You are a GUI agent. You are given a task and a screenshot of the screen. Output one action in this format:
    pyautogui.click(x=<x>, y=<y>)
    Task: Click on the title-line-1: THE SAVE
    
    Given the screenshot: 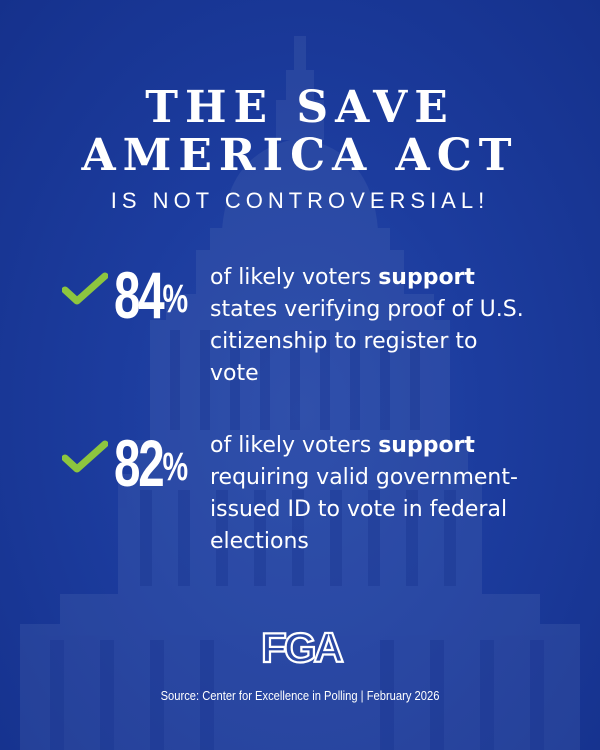 What is the action you would take?
    pyautogui.click(x=300, y=107)
    